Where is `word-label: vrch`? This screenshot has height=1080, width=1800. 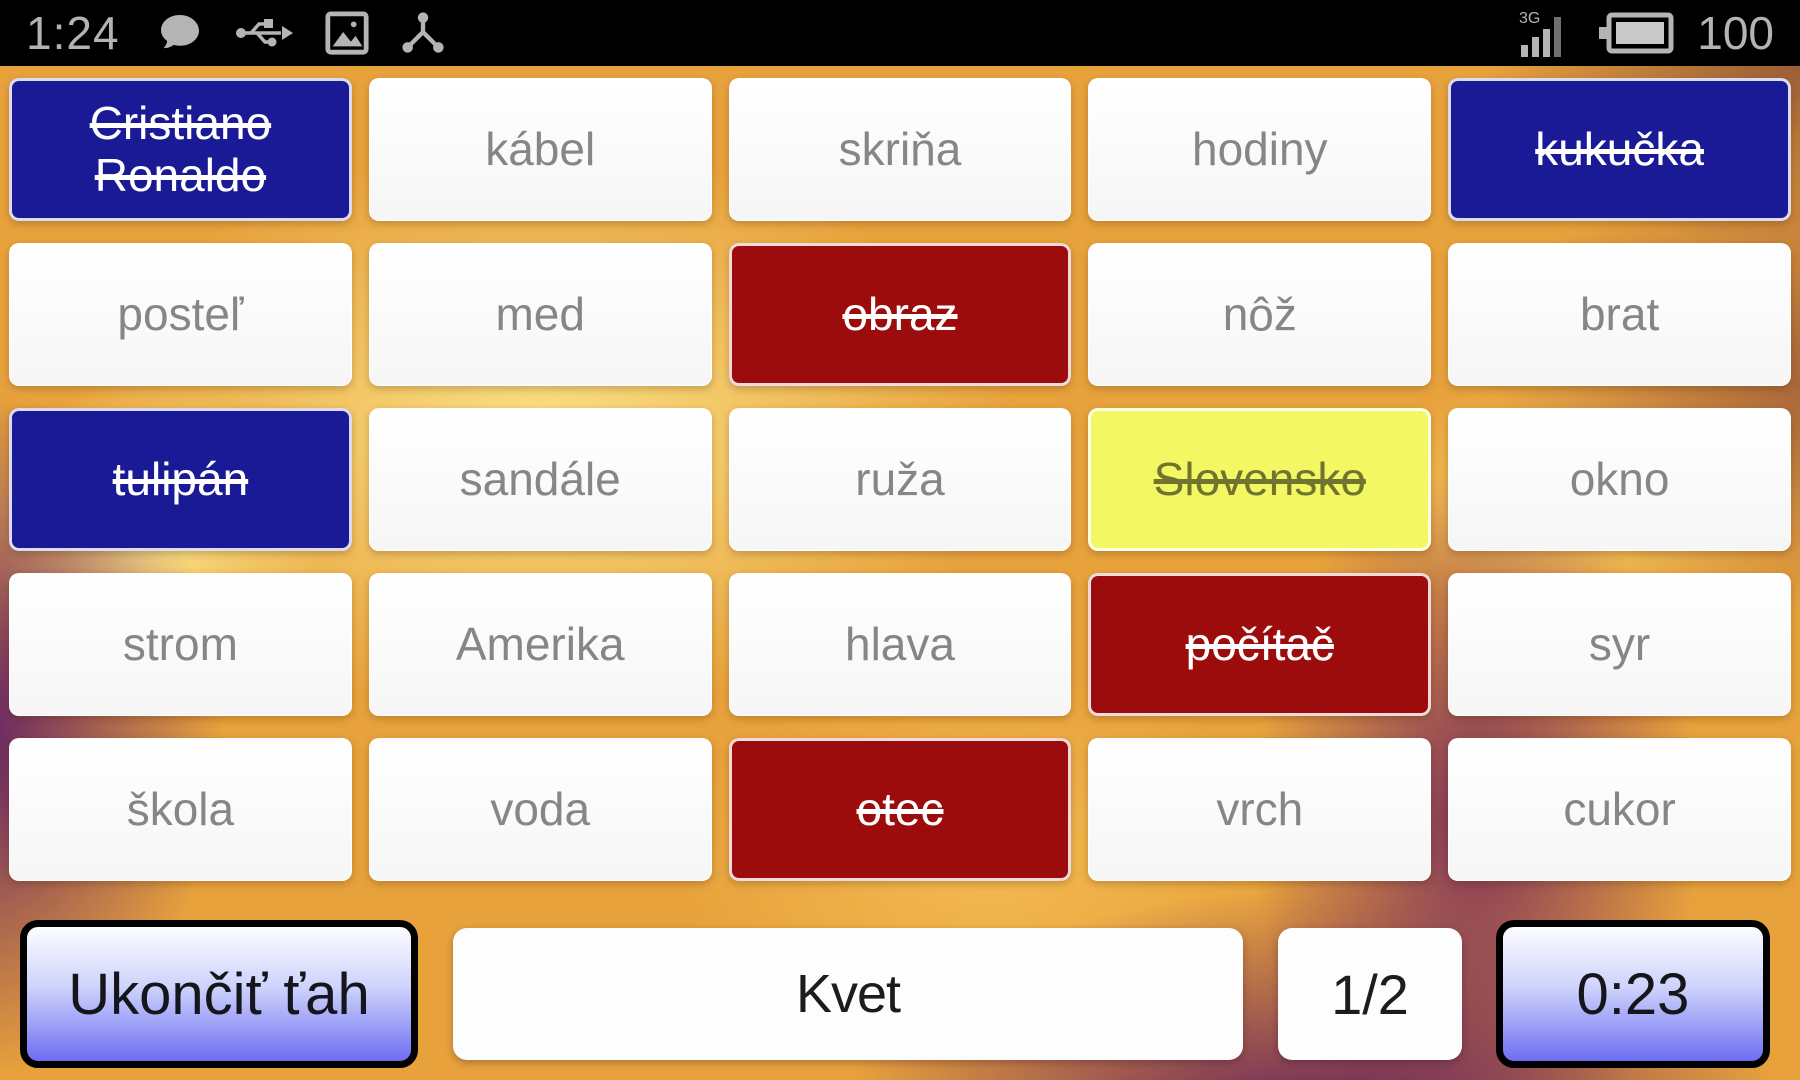 word-label: vrch is located at coordinates (1260, 808).